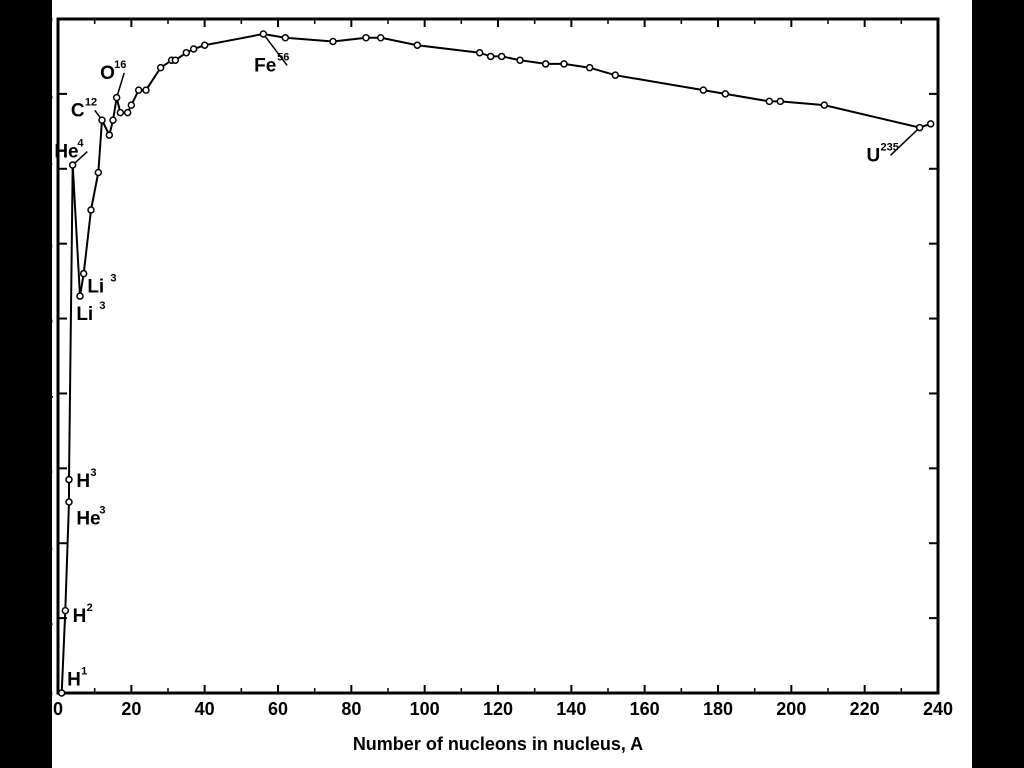 Image resolution: width=1024 pixels, height=768 pixels. What do you see at coordinates (22, 355) in the screenshot?
I see `y-axis-title: Average binding energy per nucleon (MeV)` at bounding box center [22, 355].